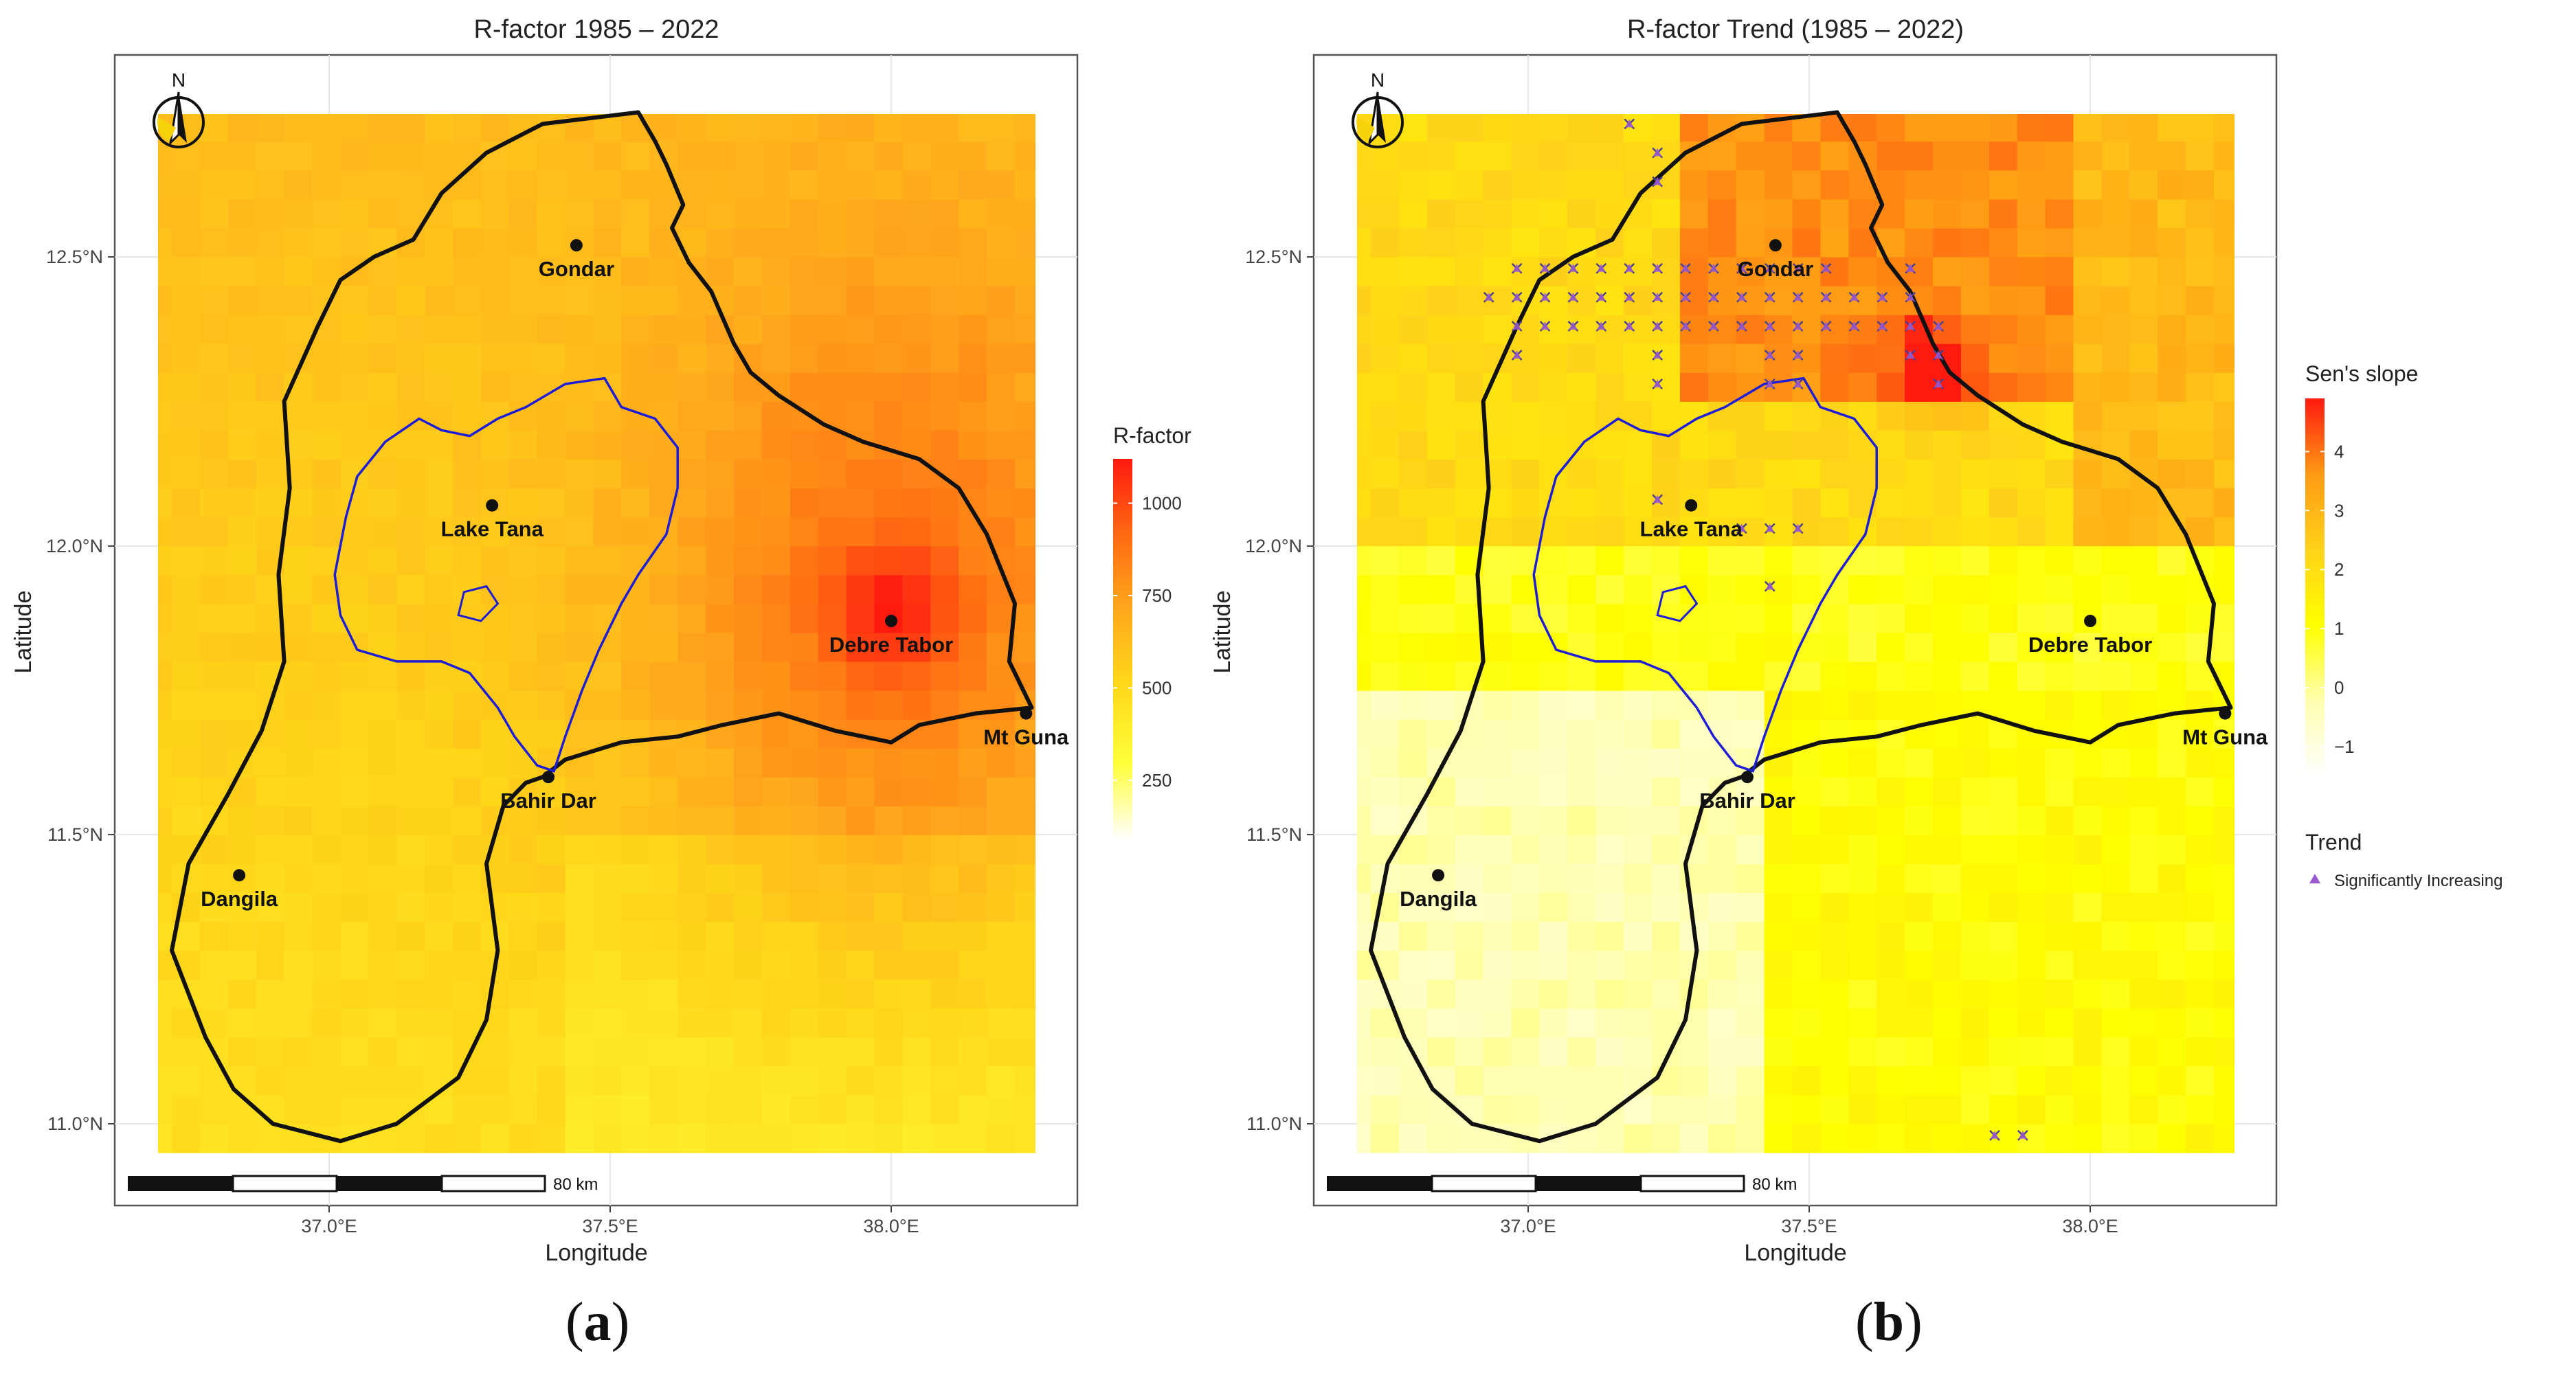 Image resolution: width=2576 pixels, height=1380 pixels. Describe the element at coordinates (1770, 297) in the screenshot. I see `significant-trend-marker` at that location.